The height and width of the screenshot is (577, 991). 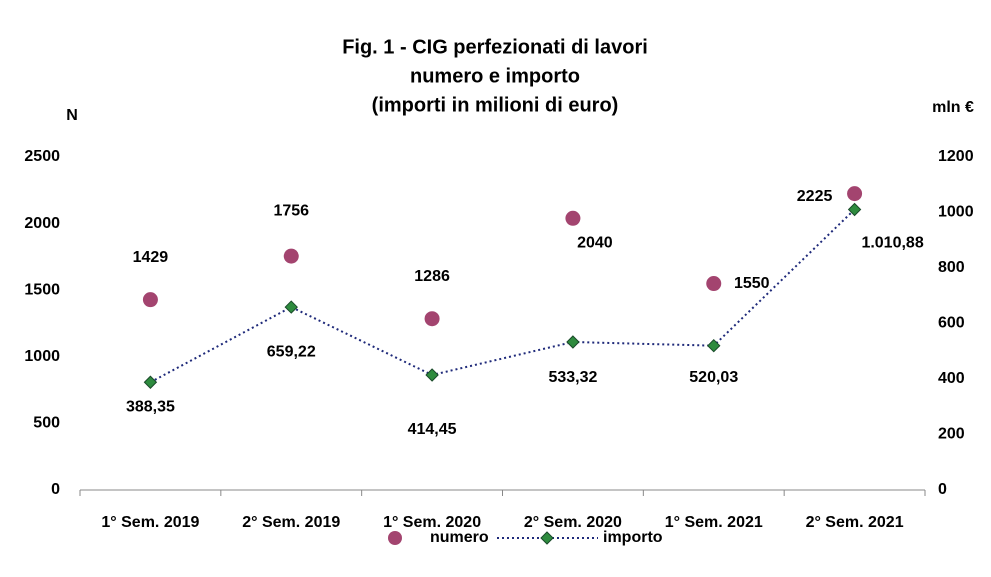 What do you see at coordinates (855, 522) in the screenshot?
I see `x-tick-label: 2° Sem. 2021` at bounding box center [855, 522].